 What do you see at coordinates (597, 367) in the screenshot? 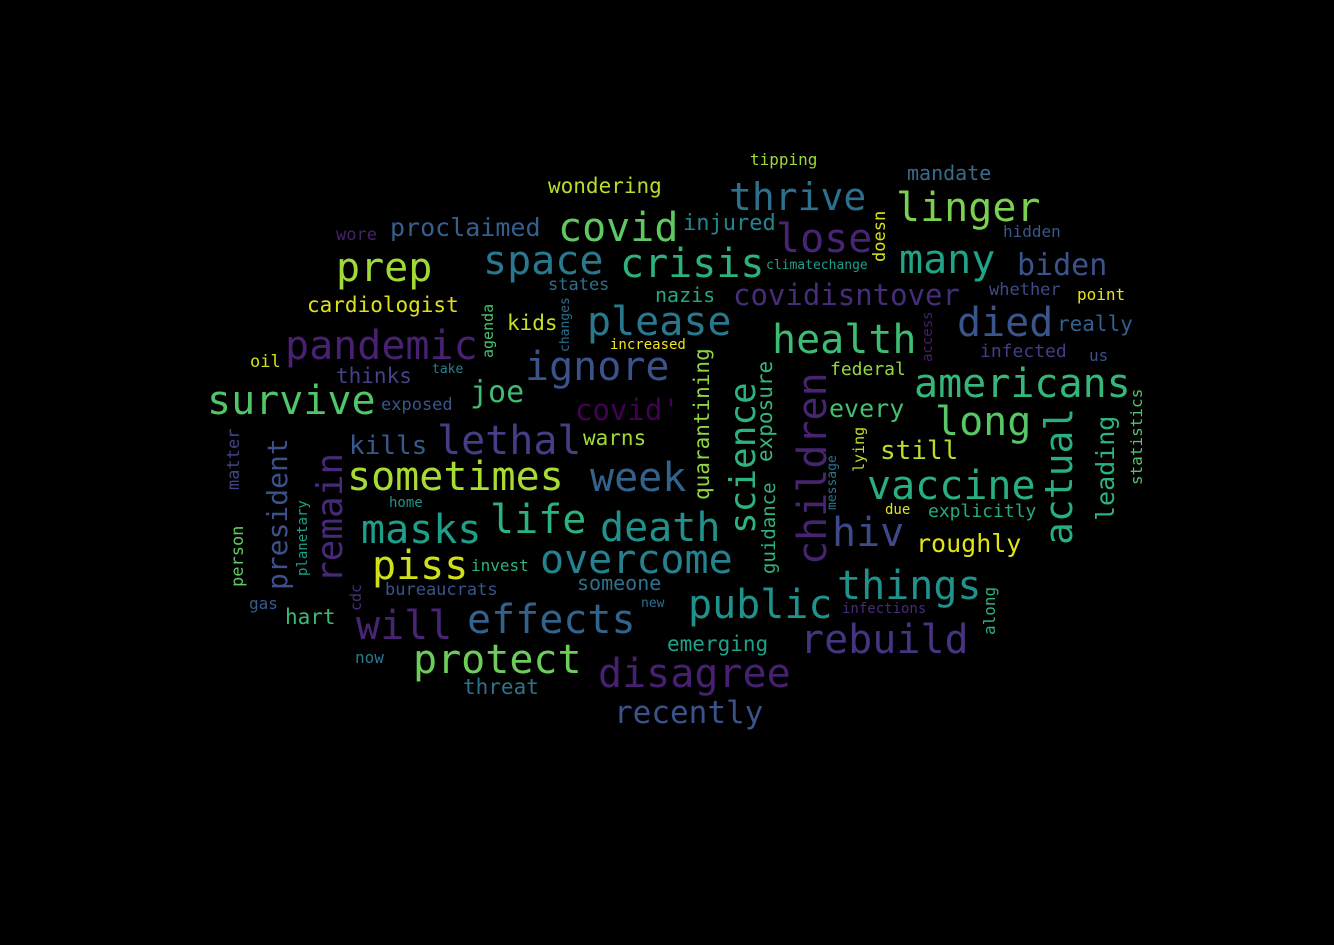
I see `word-ignore: ignore` at bounding box center [597, 367].